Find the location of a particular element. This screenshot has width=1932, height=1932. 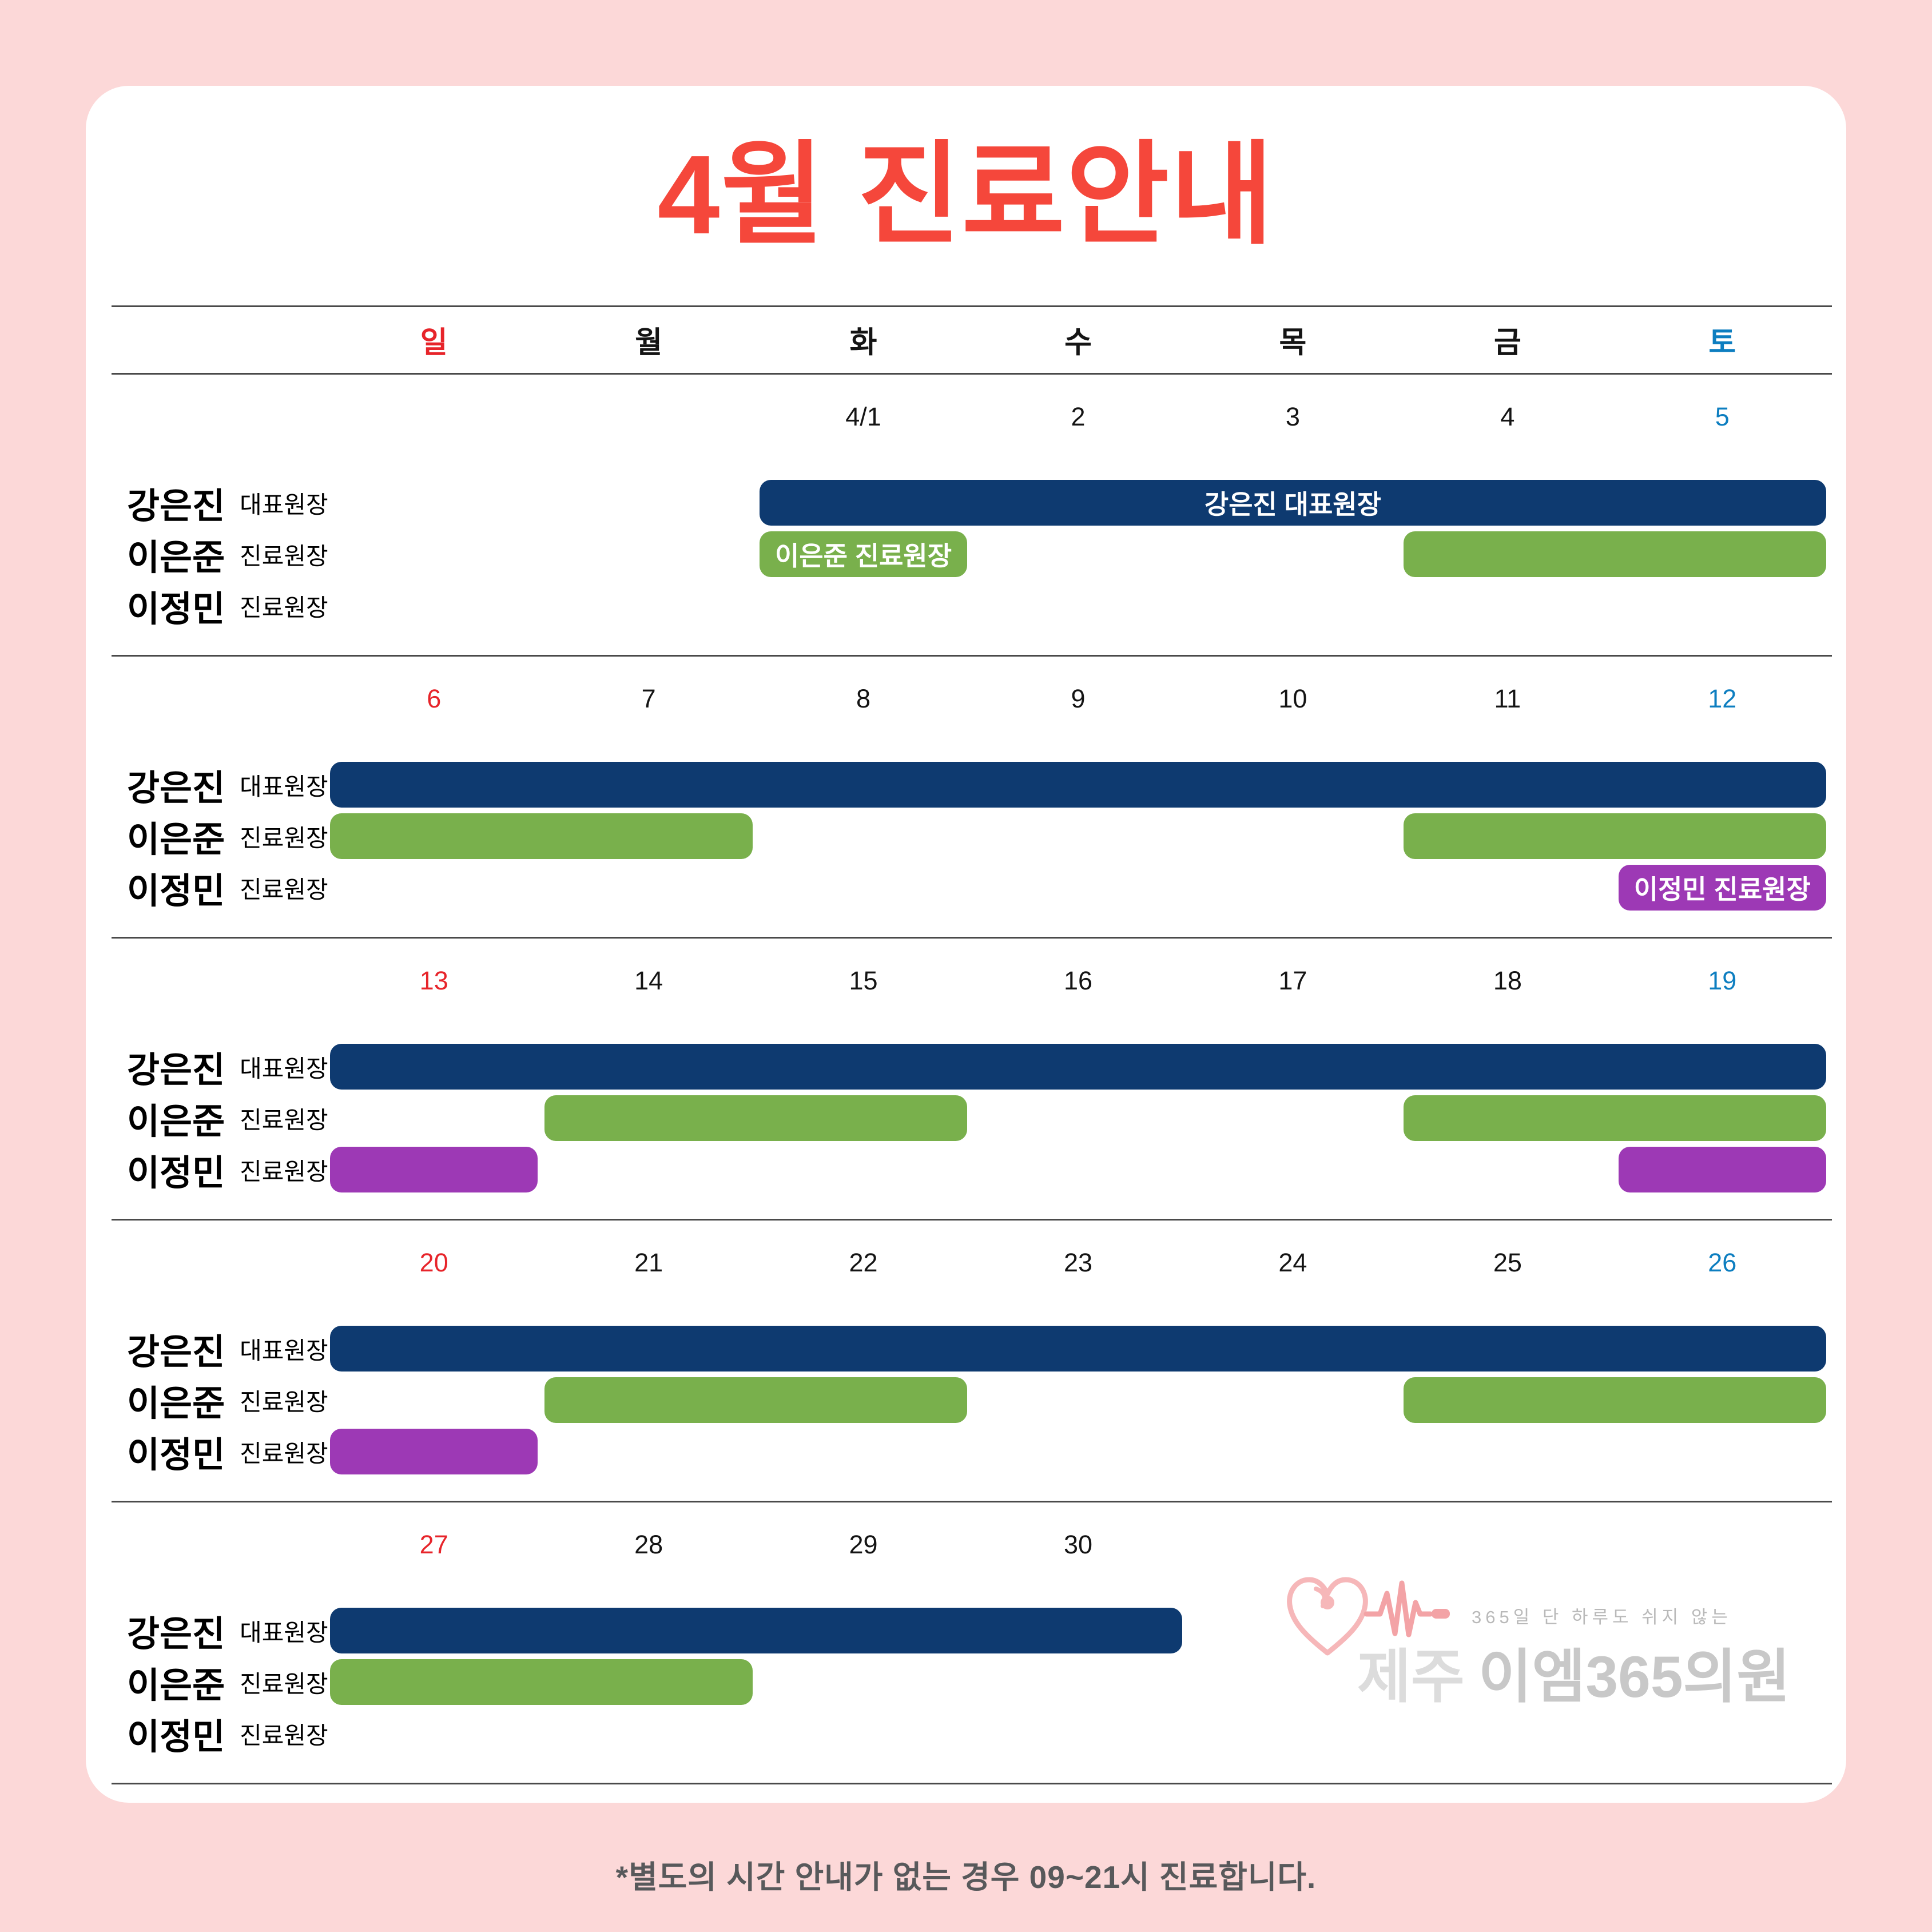

date-label: 5 is located at coordinates (1722, 416).